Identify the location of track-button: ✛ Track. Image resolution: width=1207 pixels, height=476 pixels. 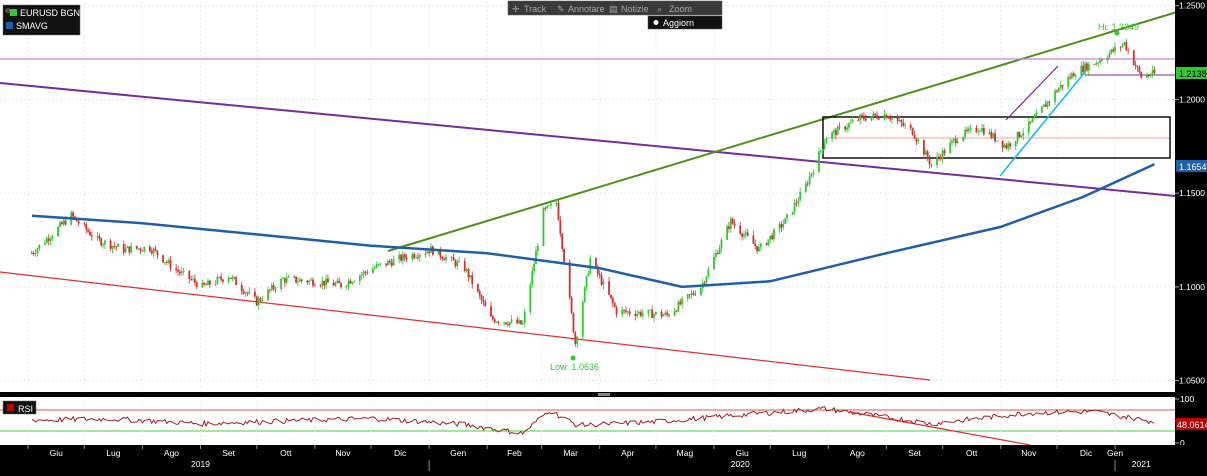
(529, 9).